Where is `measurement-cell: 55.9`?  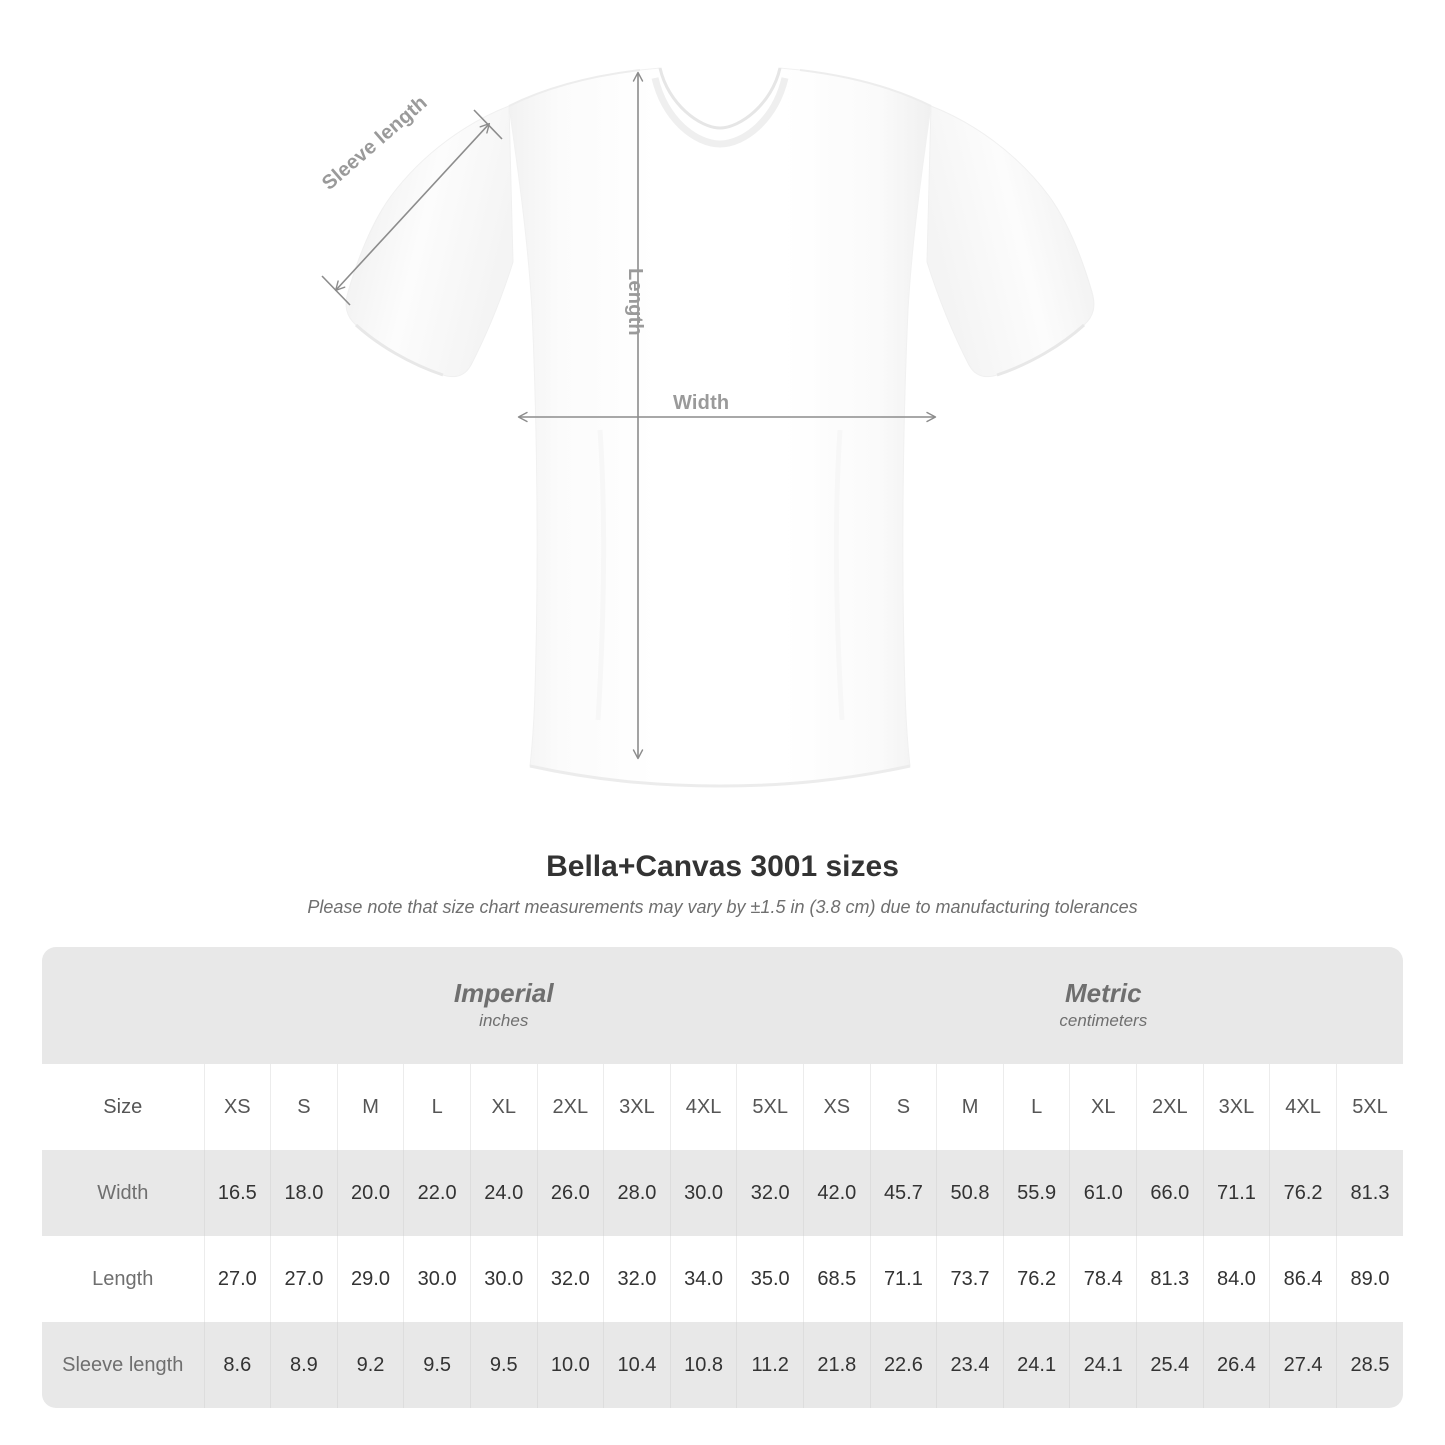
measurement-cell: 55.9 is located at coordinates (1036, 1193).